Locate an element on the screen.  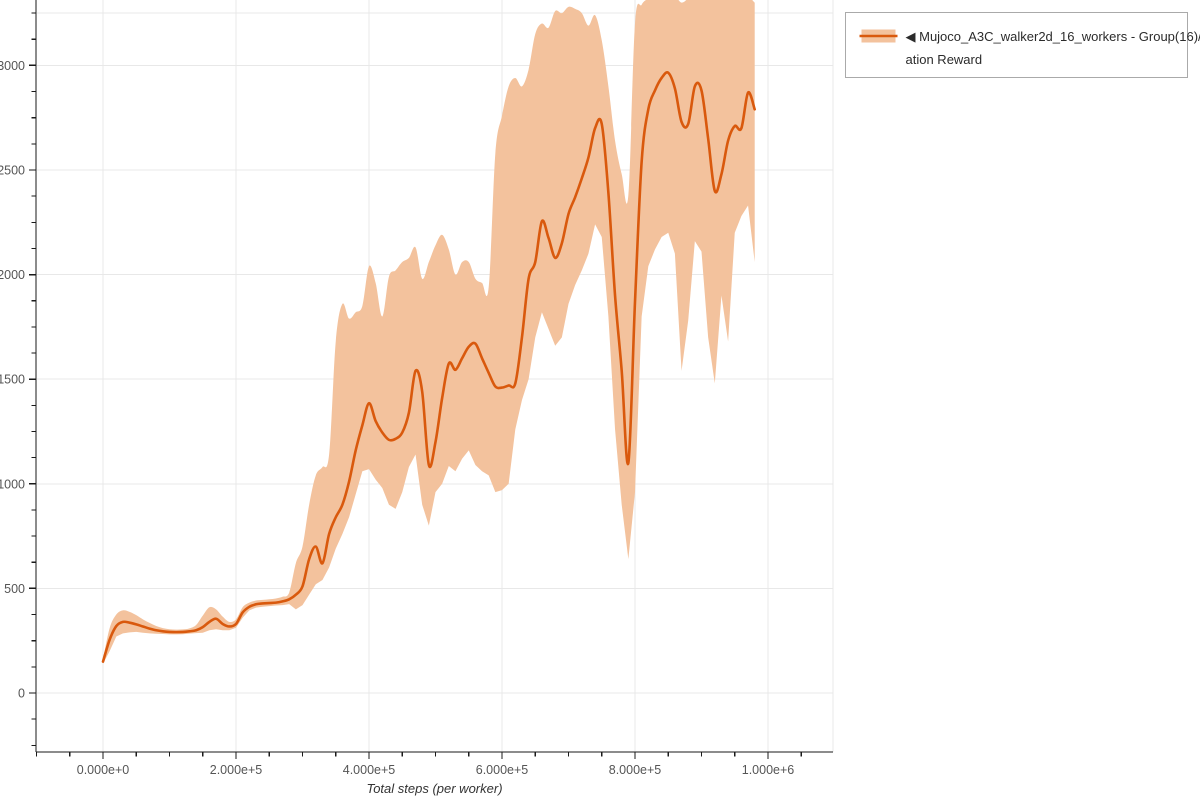
x-tick-label: 8.000e+5 is located at coordinates (635, 770).